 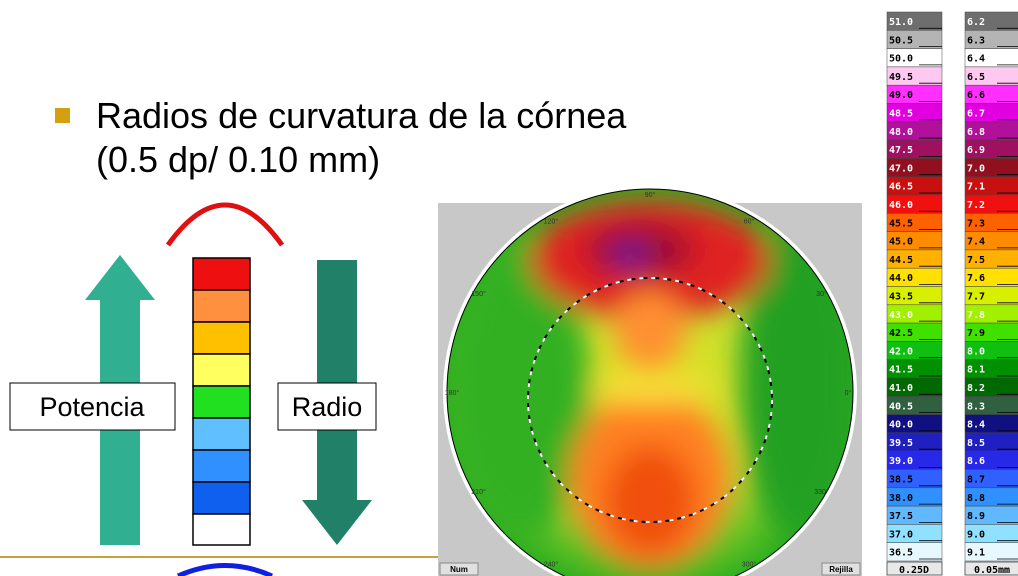 What do you see at coordinates (901, 242) in the screenshot?
I see `scale-label: 45.0` at bounding box center [901, 242].